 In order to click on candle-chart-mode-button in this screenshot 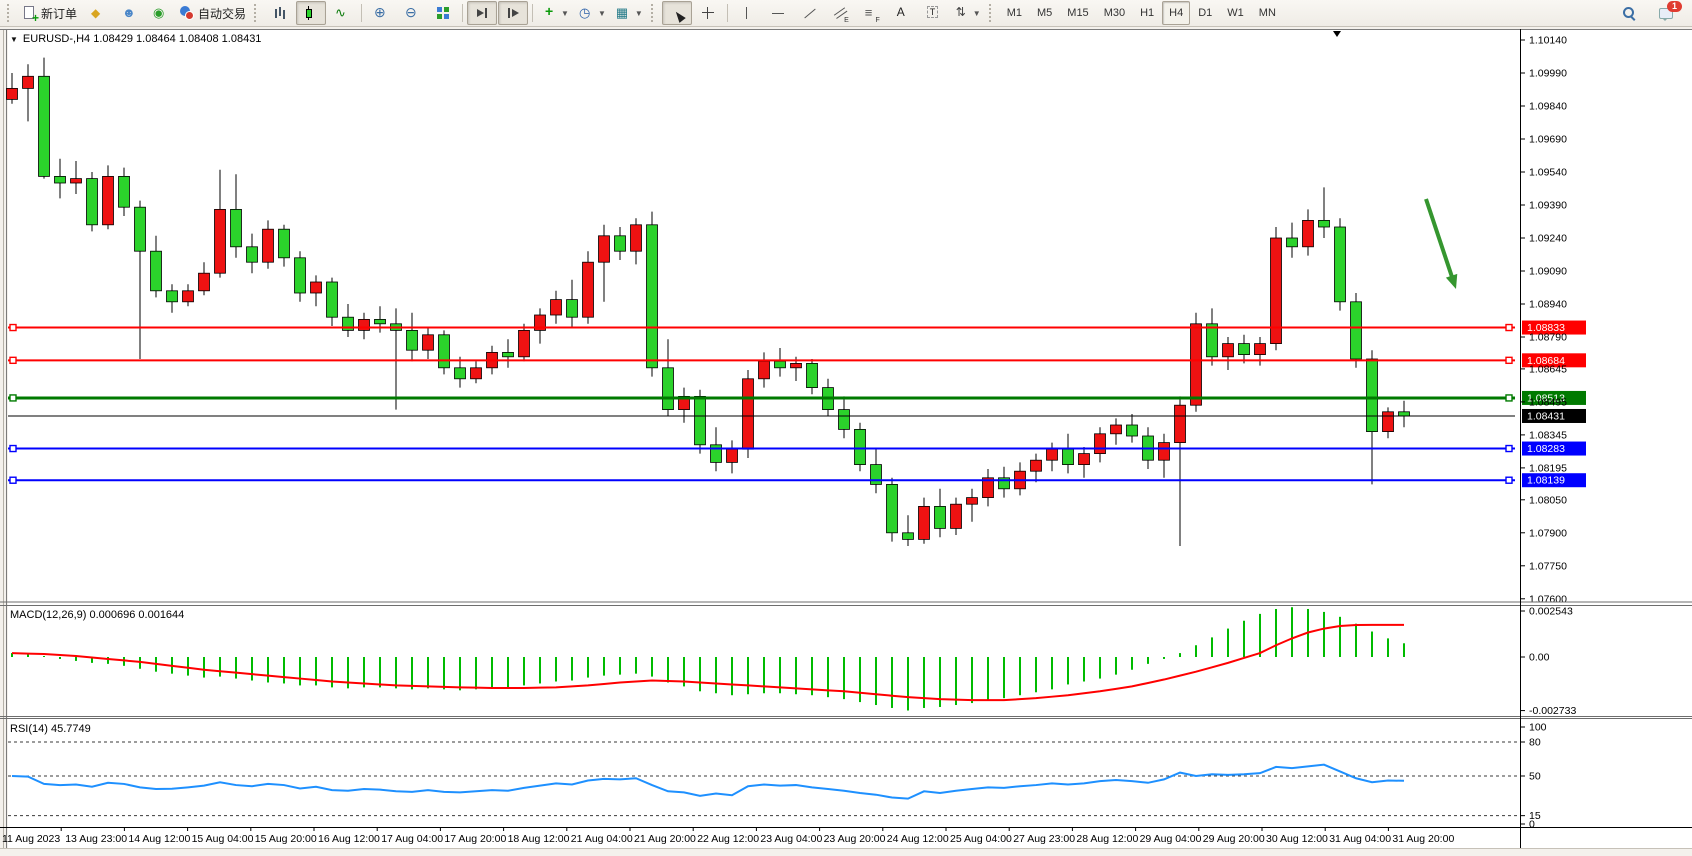, I will do `click(311, 13)`.